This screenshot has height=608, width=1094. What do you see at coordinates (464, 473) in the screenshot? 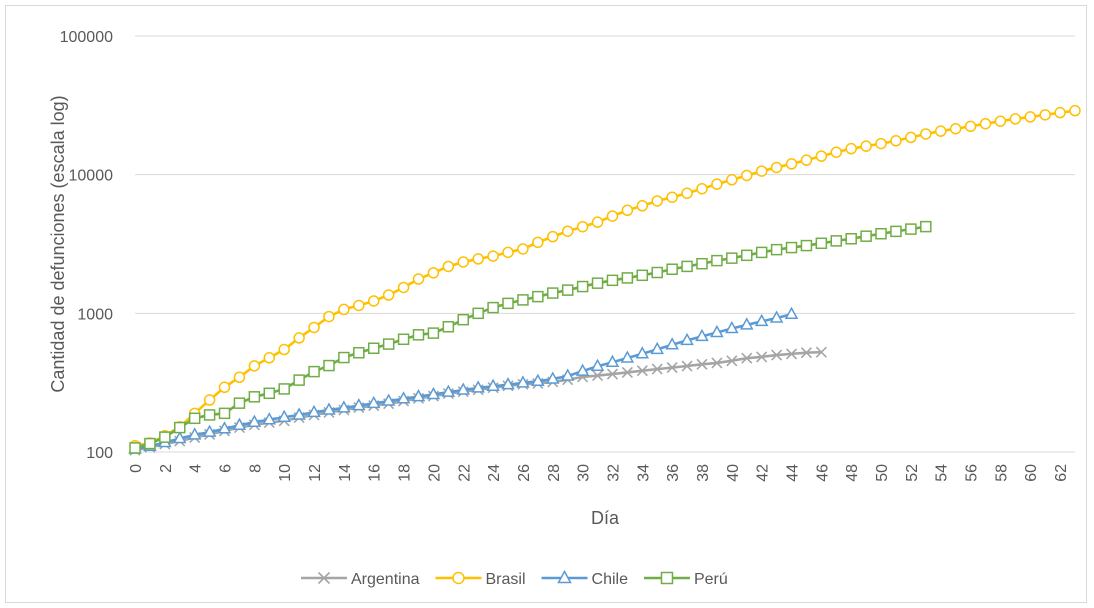
I see `x-tick-label: 22` at bounding box center [464, 473].